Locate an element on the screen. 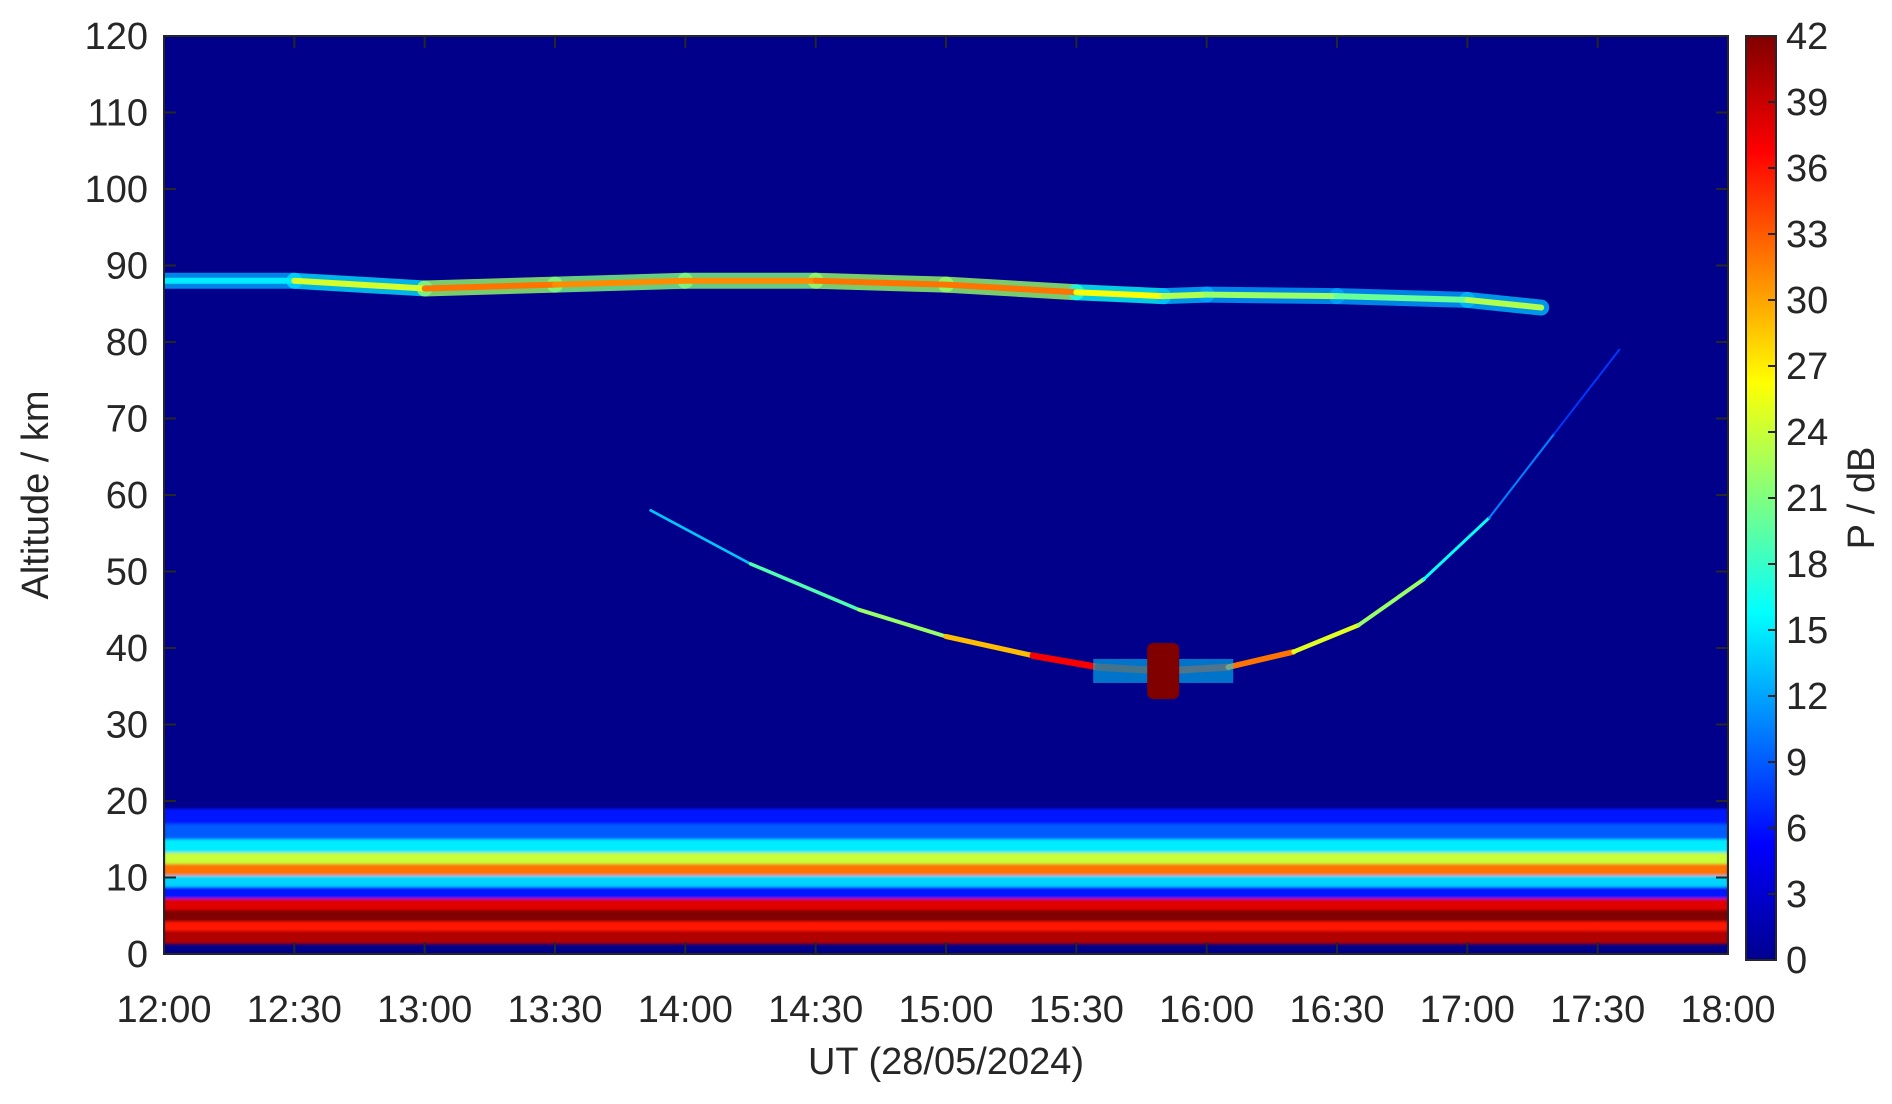 This screenshot has height=1104, width=1892. x-tick-label: 12:00 is located at coordinates (163, 1010).